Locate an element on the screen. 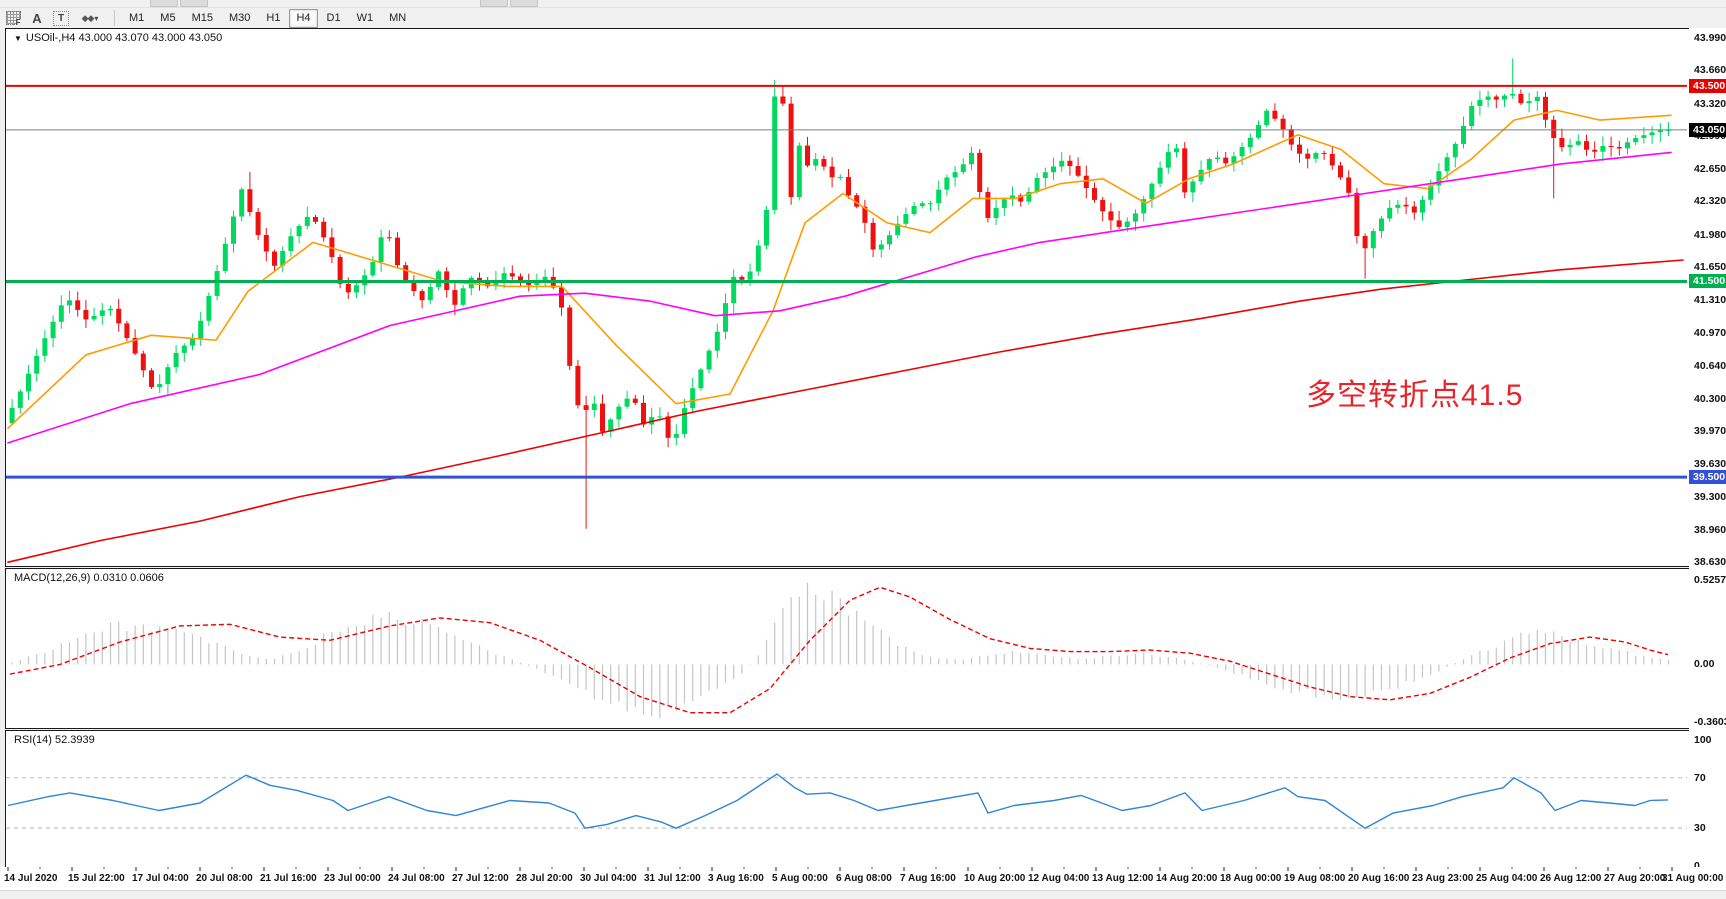 This screenshot has width=1726, height=899. shapes-icon: ◆◆ ▾ is located at coordinates (90, 17).